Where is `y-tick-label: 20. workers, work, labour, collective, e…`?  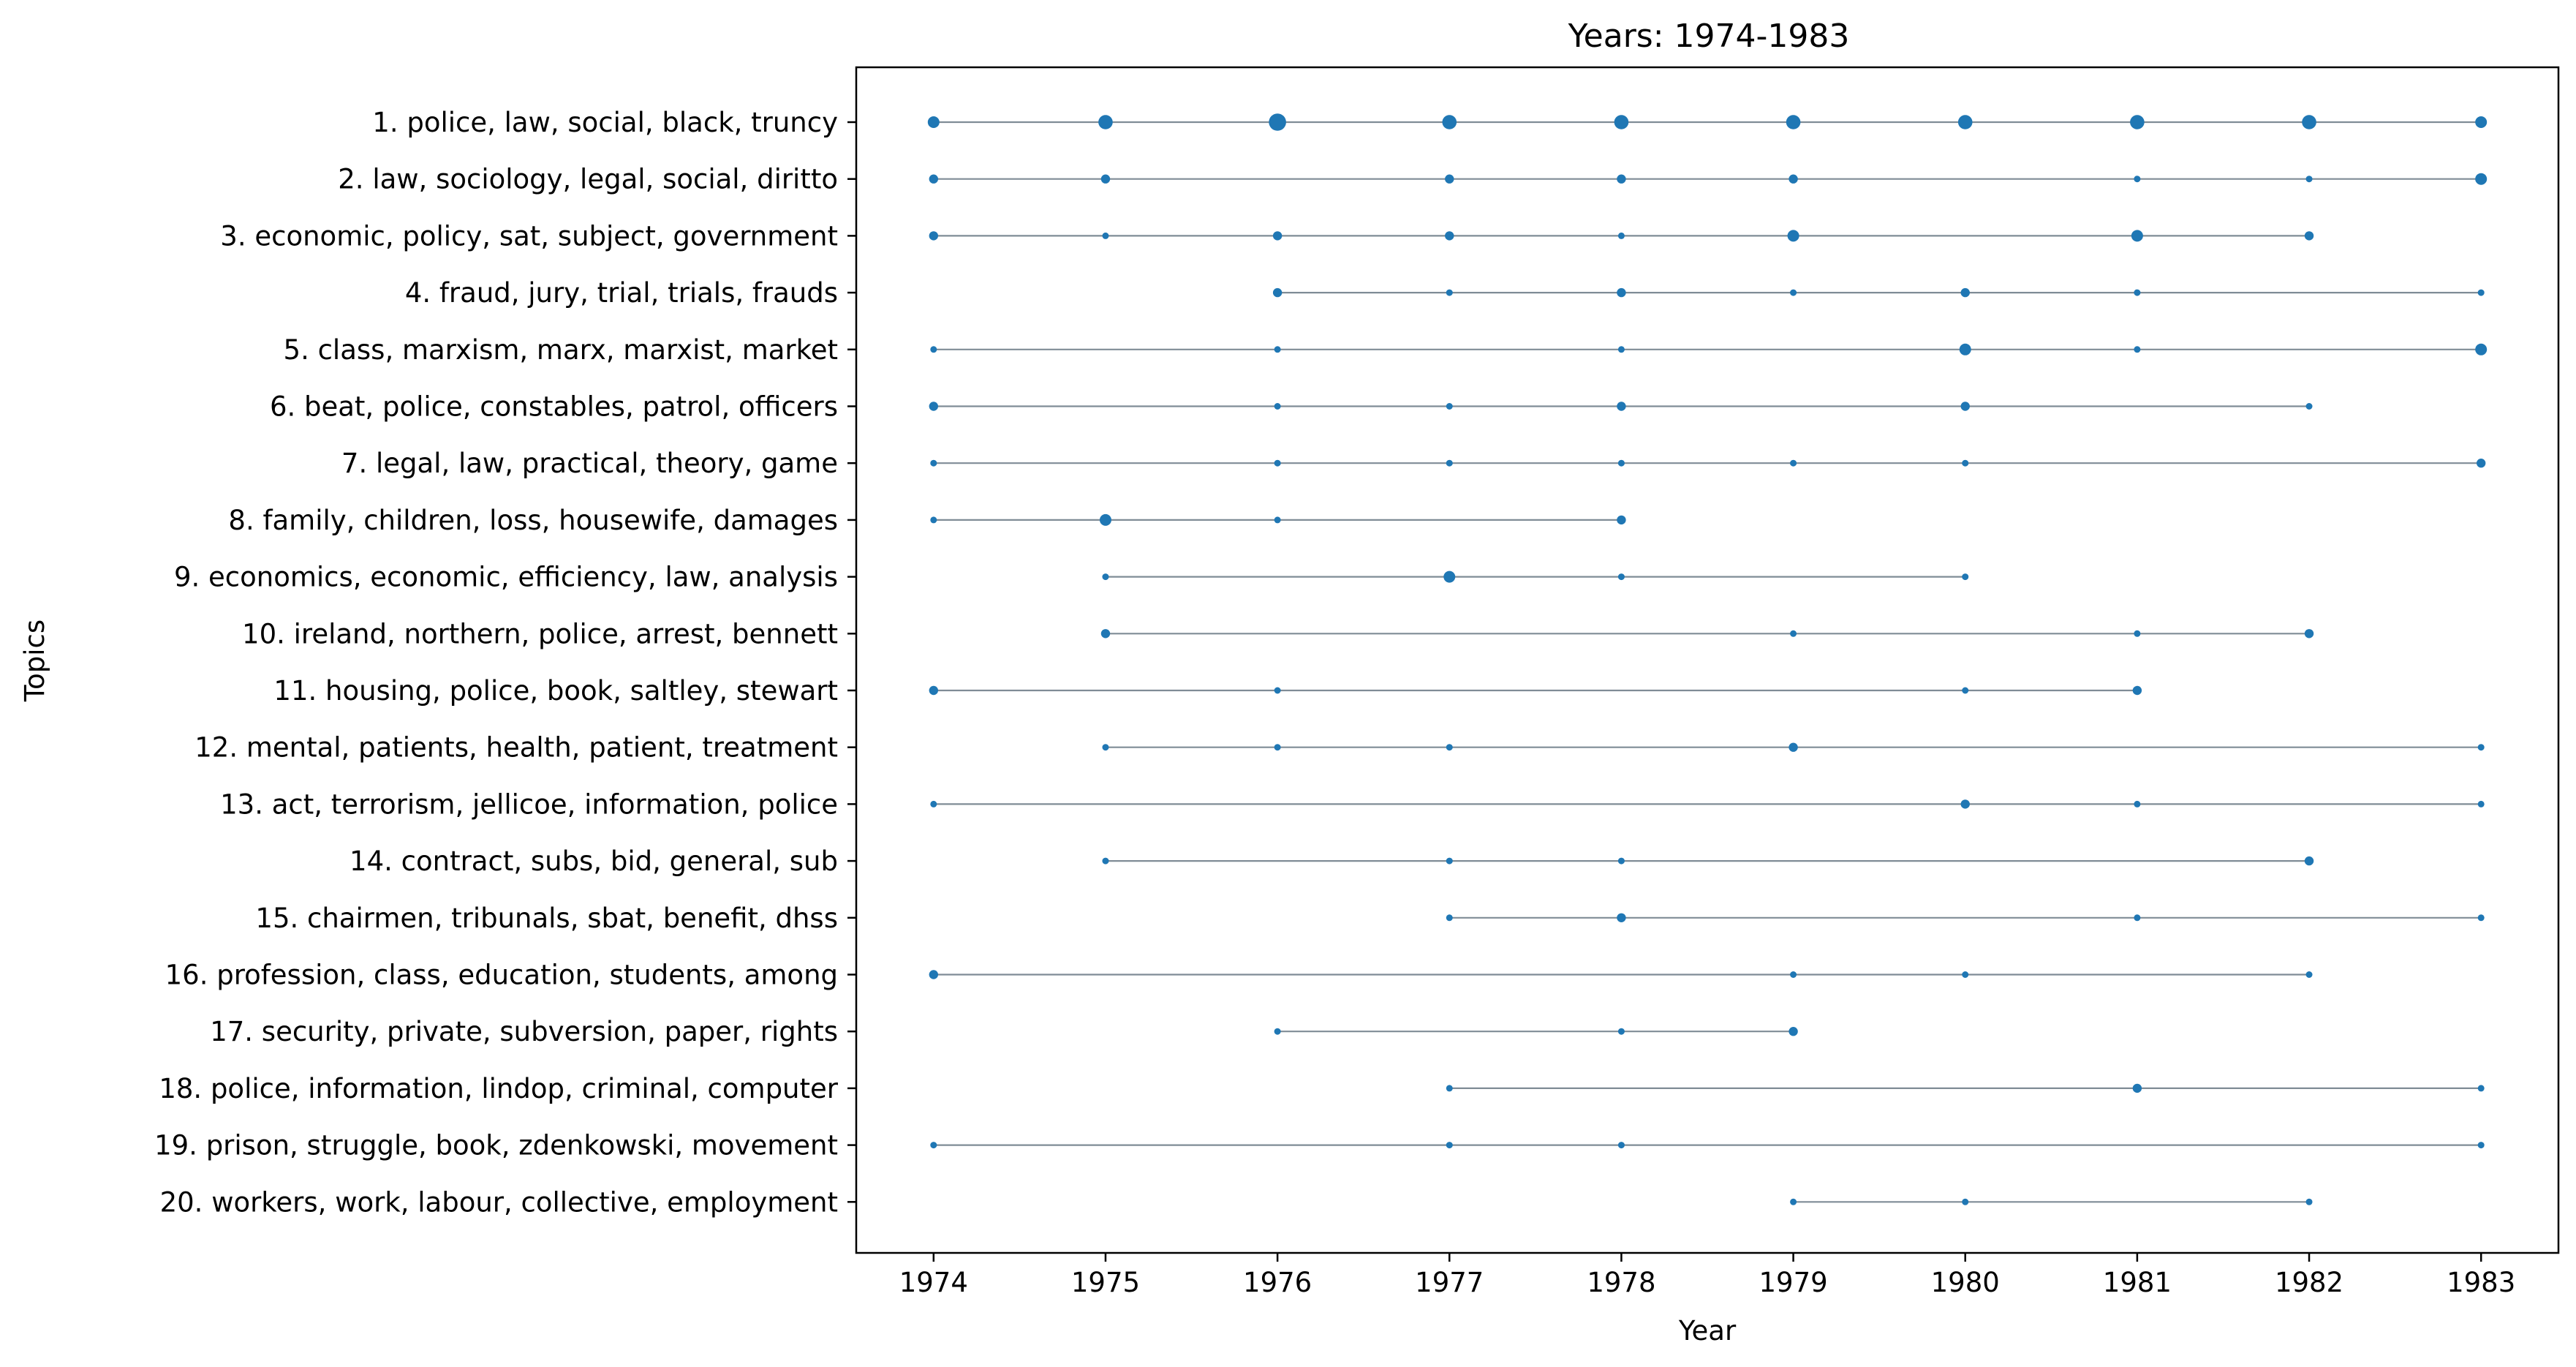 y-tick-label: 20. workers, work, labour, collective, e… is located at coordinates (499, 1202).